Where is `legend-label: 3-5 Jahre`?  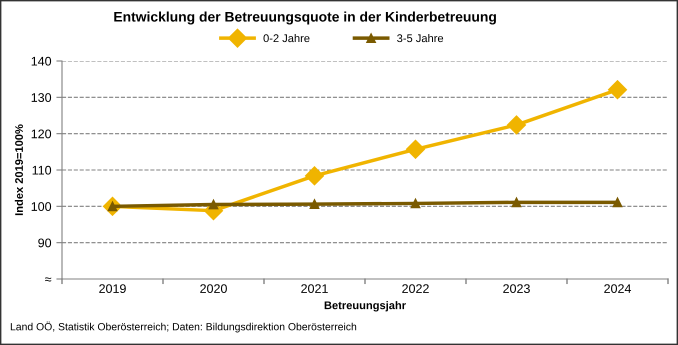 legend-label: 3-5 Jahre is located at coordinates (420, 38).